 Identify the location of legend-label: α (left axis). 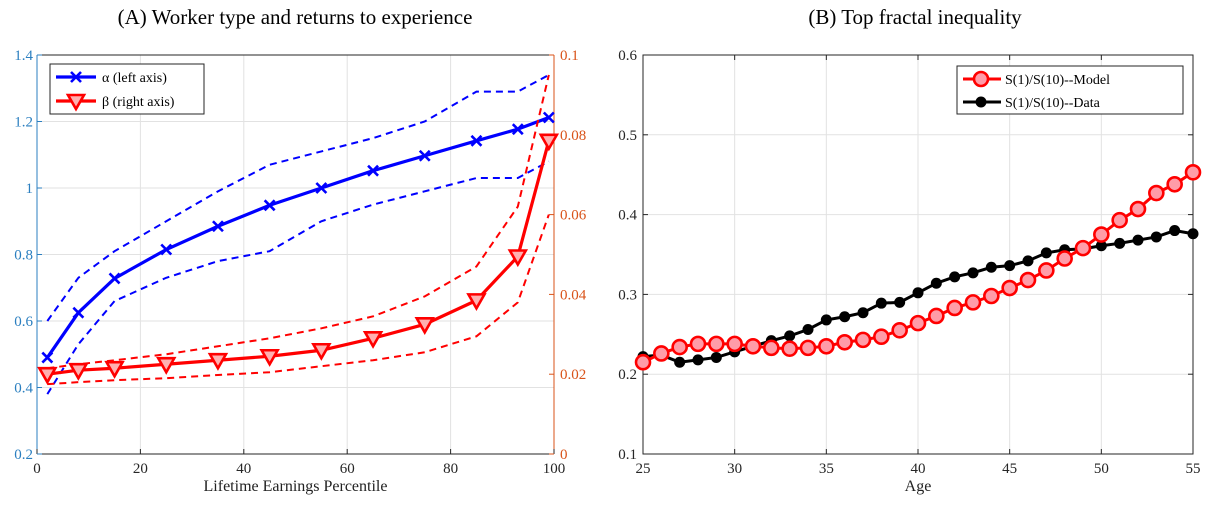
(134, 78).